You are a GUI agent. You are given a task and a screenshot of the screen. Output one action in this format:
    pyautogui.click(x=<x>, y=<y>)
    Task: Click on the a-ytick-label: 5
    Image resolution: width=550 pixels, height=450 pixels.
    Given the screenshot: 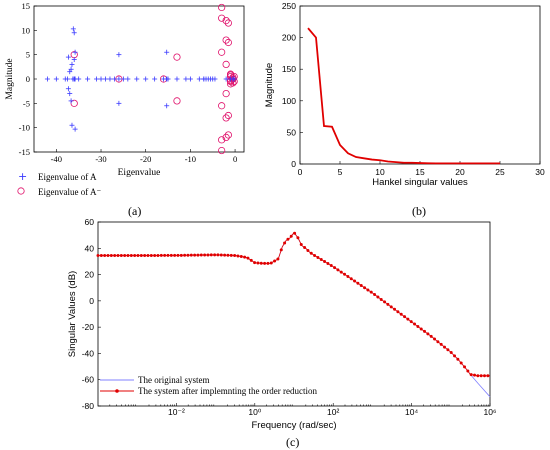 What is the action you would take?
    pyautogui.click(x=28, y=55)
    